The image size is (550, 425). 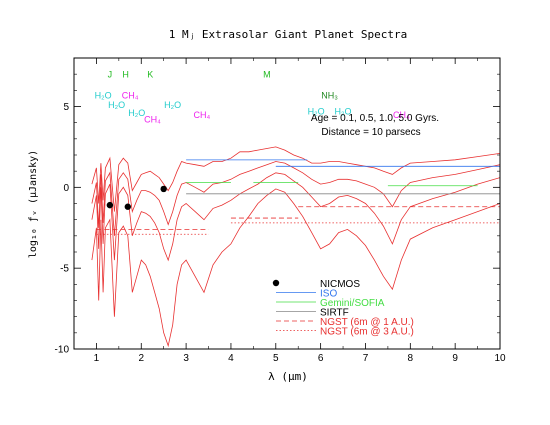 What do you see at coordinates (401, 115) in the screenshot?
I see `feature-label-14: CH₄` at bounding box center [401, 115].